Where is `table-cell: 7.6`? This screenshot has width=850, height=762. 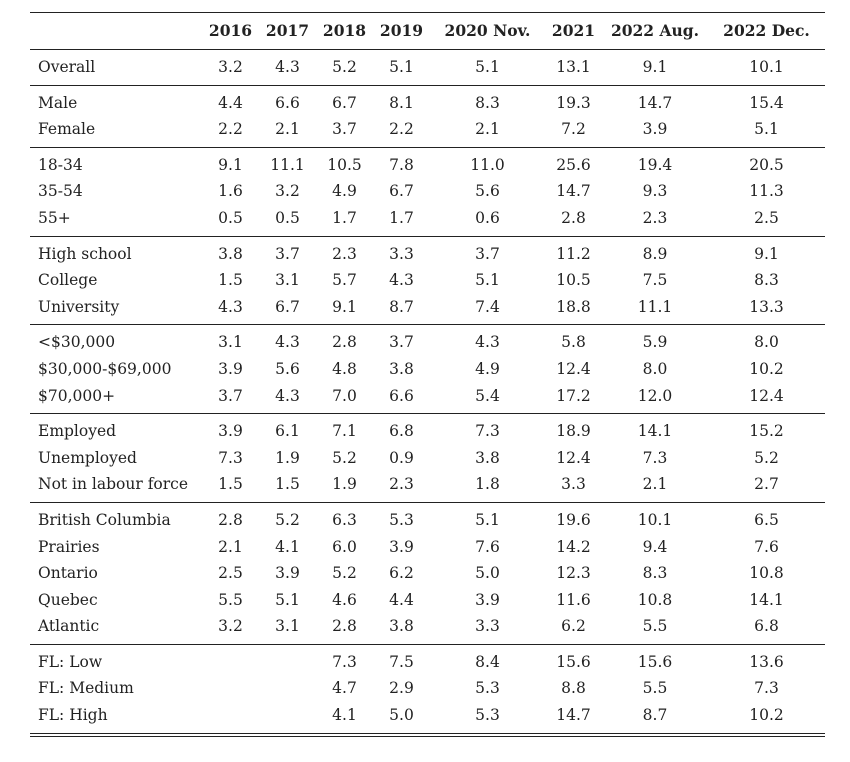 table-cell: 7.6 is located at coordinates (487, 546).